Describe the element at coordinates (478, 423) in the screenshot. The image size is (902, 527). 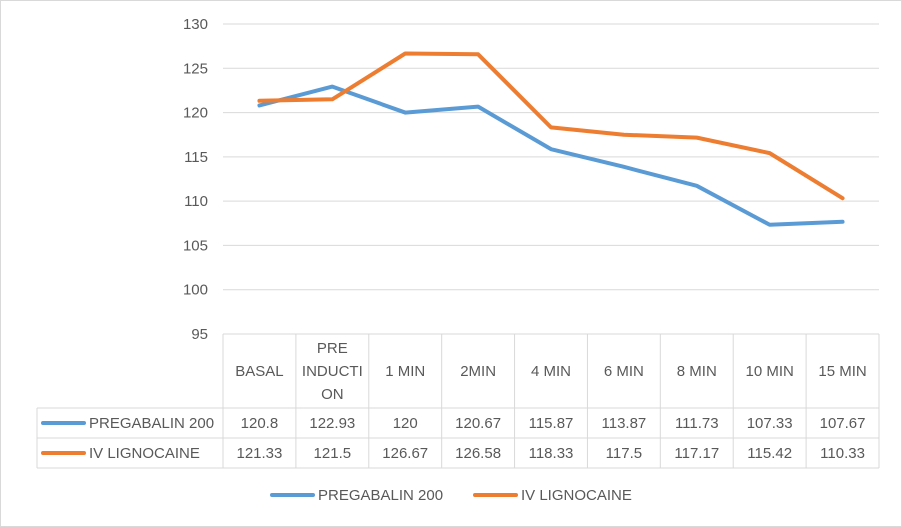
I see `table-cell-value: 120.67` at that location.